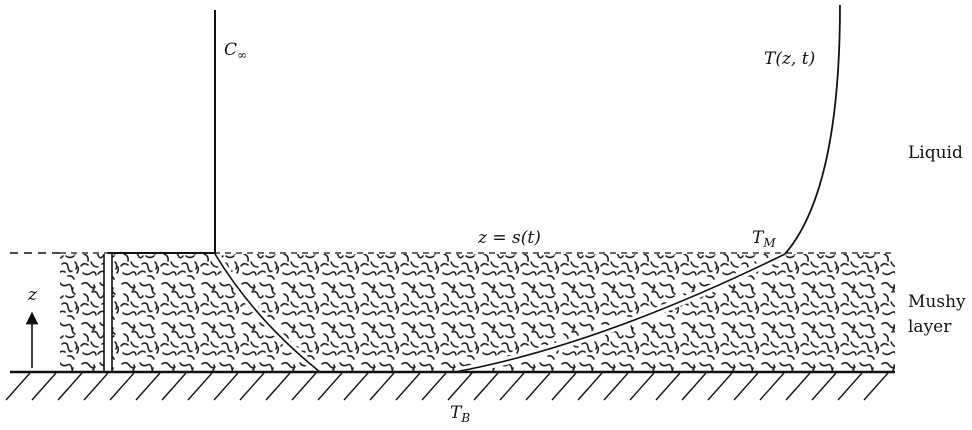 This screenshot has height=430, width=972. What do you see at coordinates (235, 51) in the screenshot?
I see `c-infinity-label: C∞` at bounding box center [235, 51].